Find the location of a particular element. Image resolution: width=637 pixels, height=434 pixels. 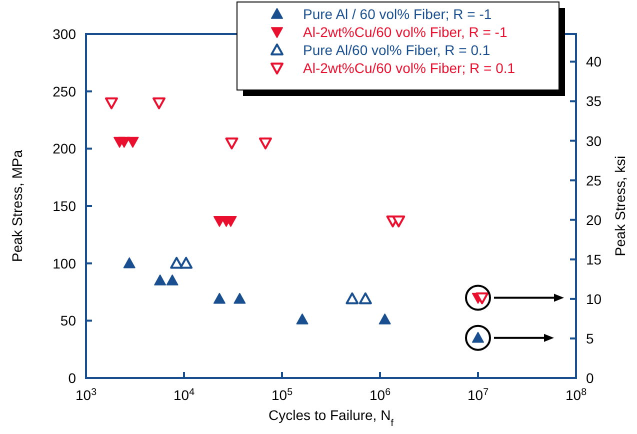

legend-label: Pure Al / 60 vol% Fiber; R = -1 is located at coordinates (397, 14).